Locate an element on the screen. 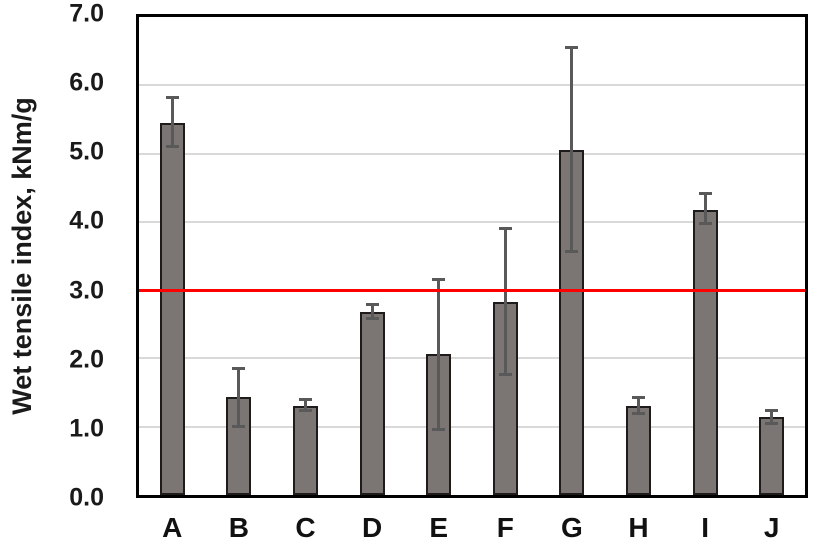  y-tick-label: 0.0 is located at coordinates (86, 497).